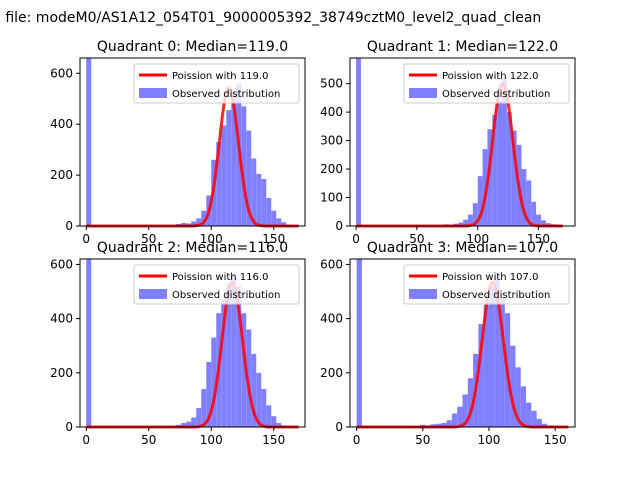  What do you see at coordinates (216, 83) in the screenshot?
I see `legend: Poission with 119.0 Observed distribution` at bounding box center [216, 83].